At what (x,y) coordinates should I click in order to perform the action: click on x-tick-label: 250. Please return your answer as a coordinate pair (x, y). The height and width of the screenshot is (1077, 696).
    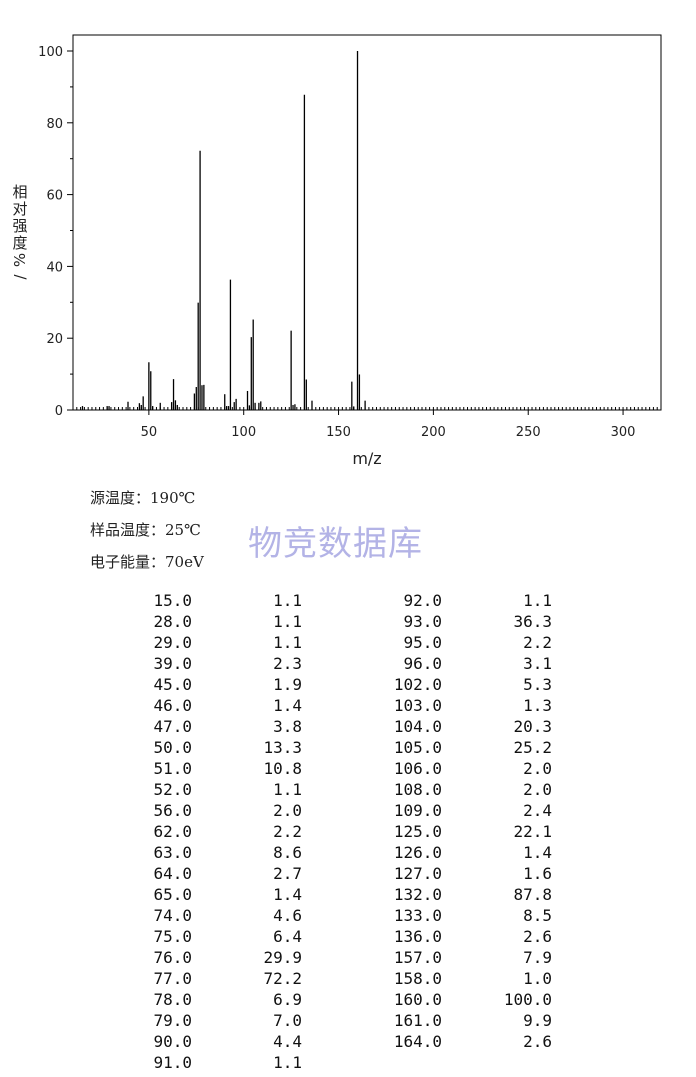
    Looking at the image, I should click on (528, 432).